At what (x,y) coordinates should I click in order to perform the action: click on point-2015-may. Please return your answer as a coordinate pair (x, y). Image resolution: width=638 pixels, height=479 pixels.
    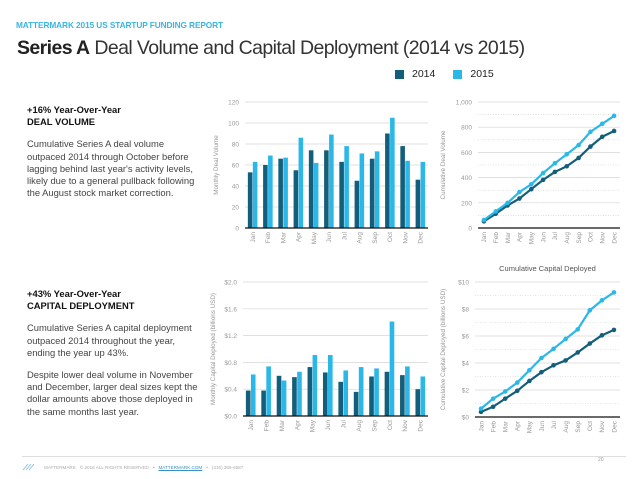
    Looking at the image, I should click on (529, 370).